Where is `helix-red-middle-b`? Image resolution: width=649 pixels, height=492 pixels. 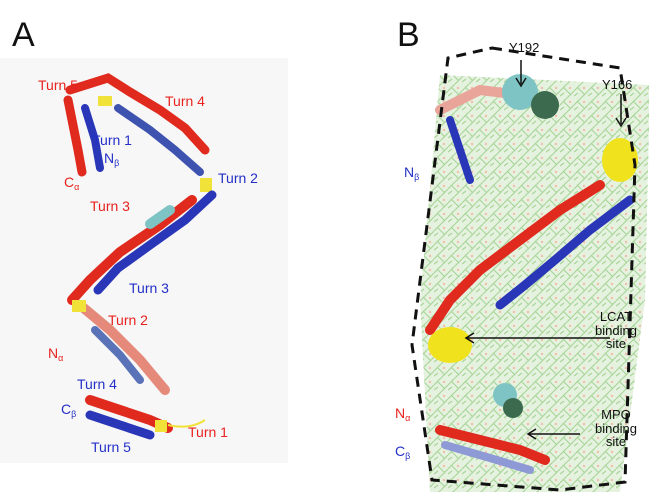
helix-red-middle-b is located at coordinates (515, 257).